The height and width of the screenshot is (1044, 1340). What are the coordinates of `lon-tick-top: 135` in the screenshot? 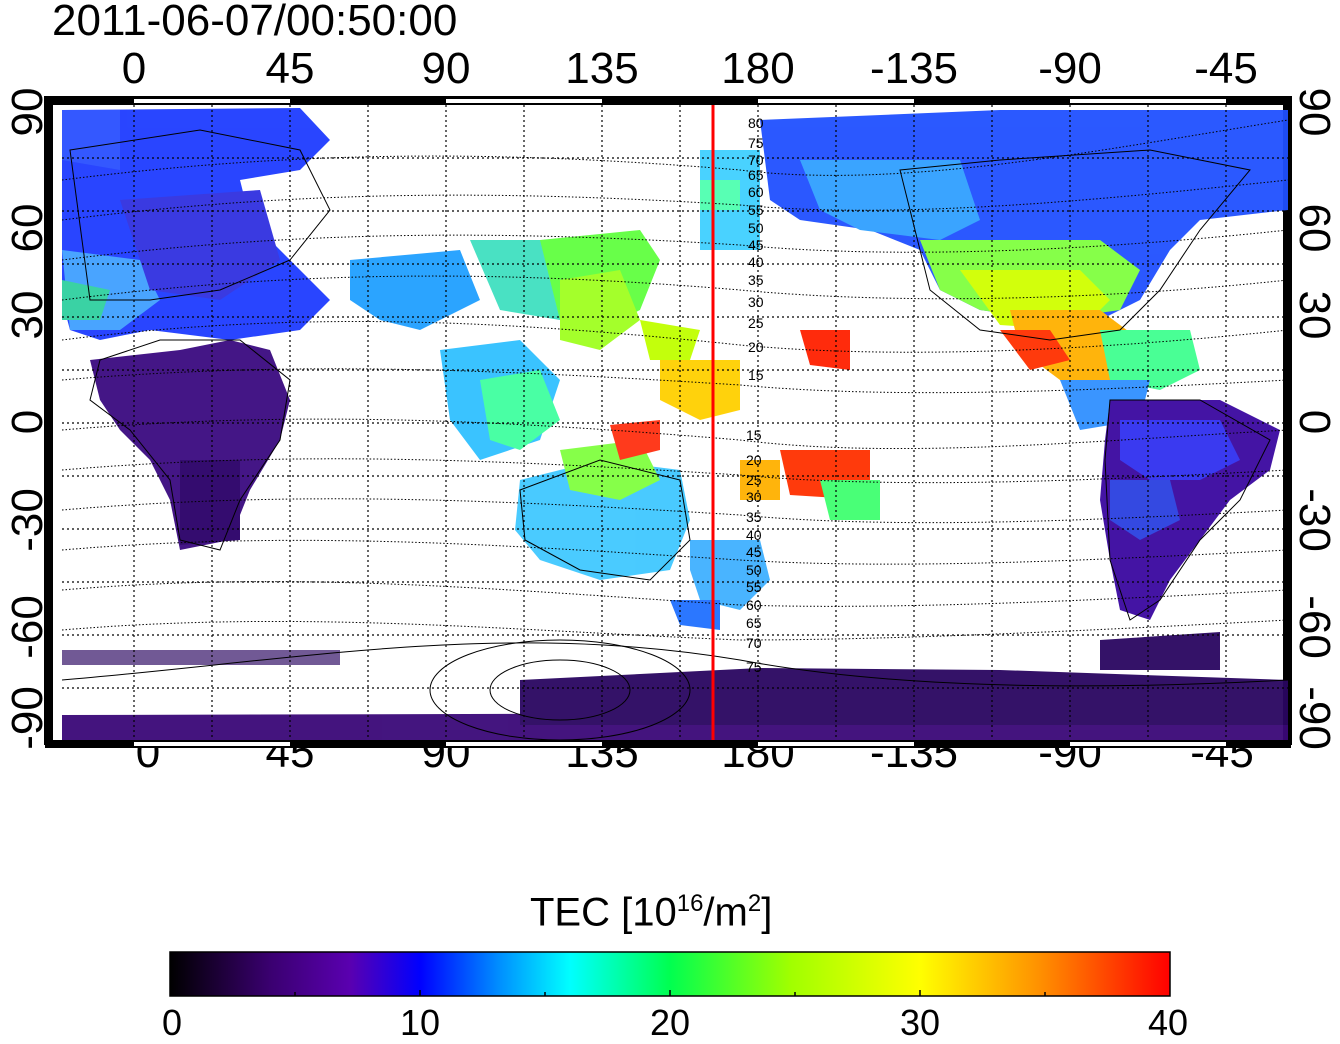 It's located at (602, 68).